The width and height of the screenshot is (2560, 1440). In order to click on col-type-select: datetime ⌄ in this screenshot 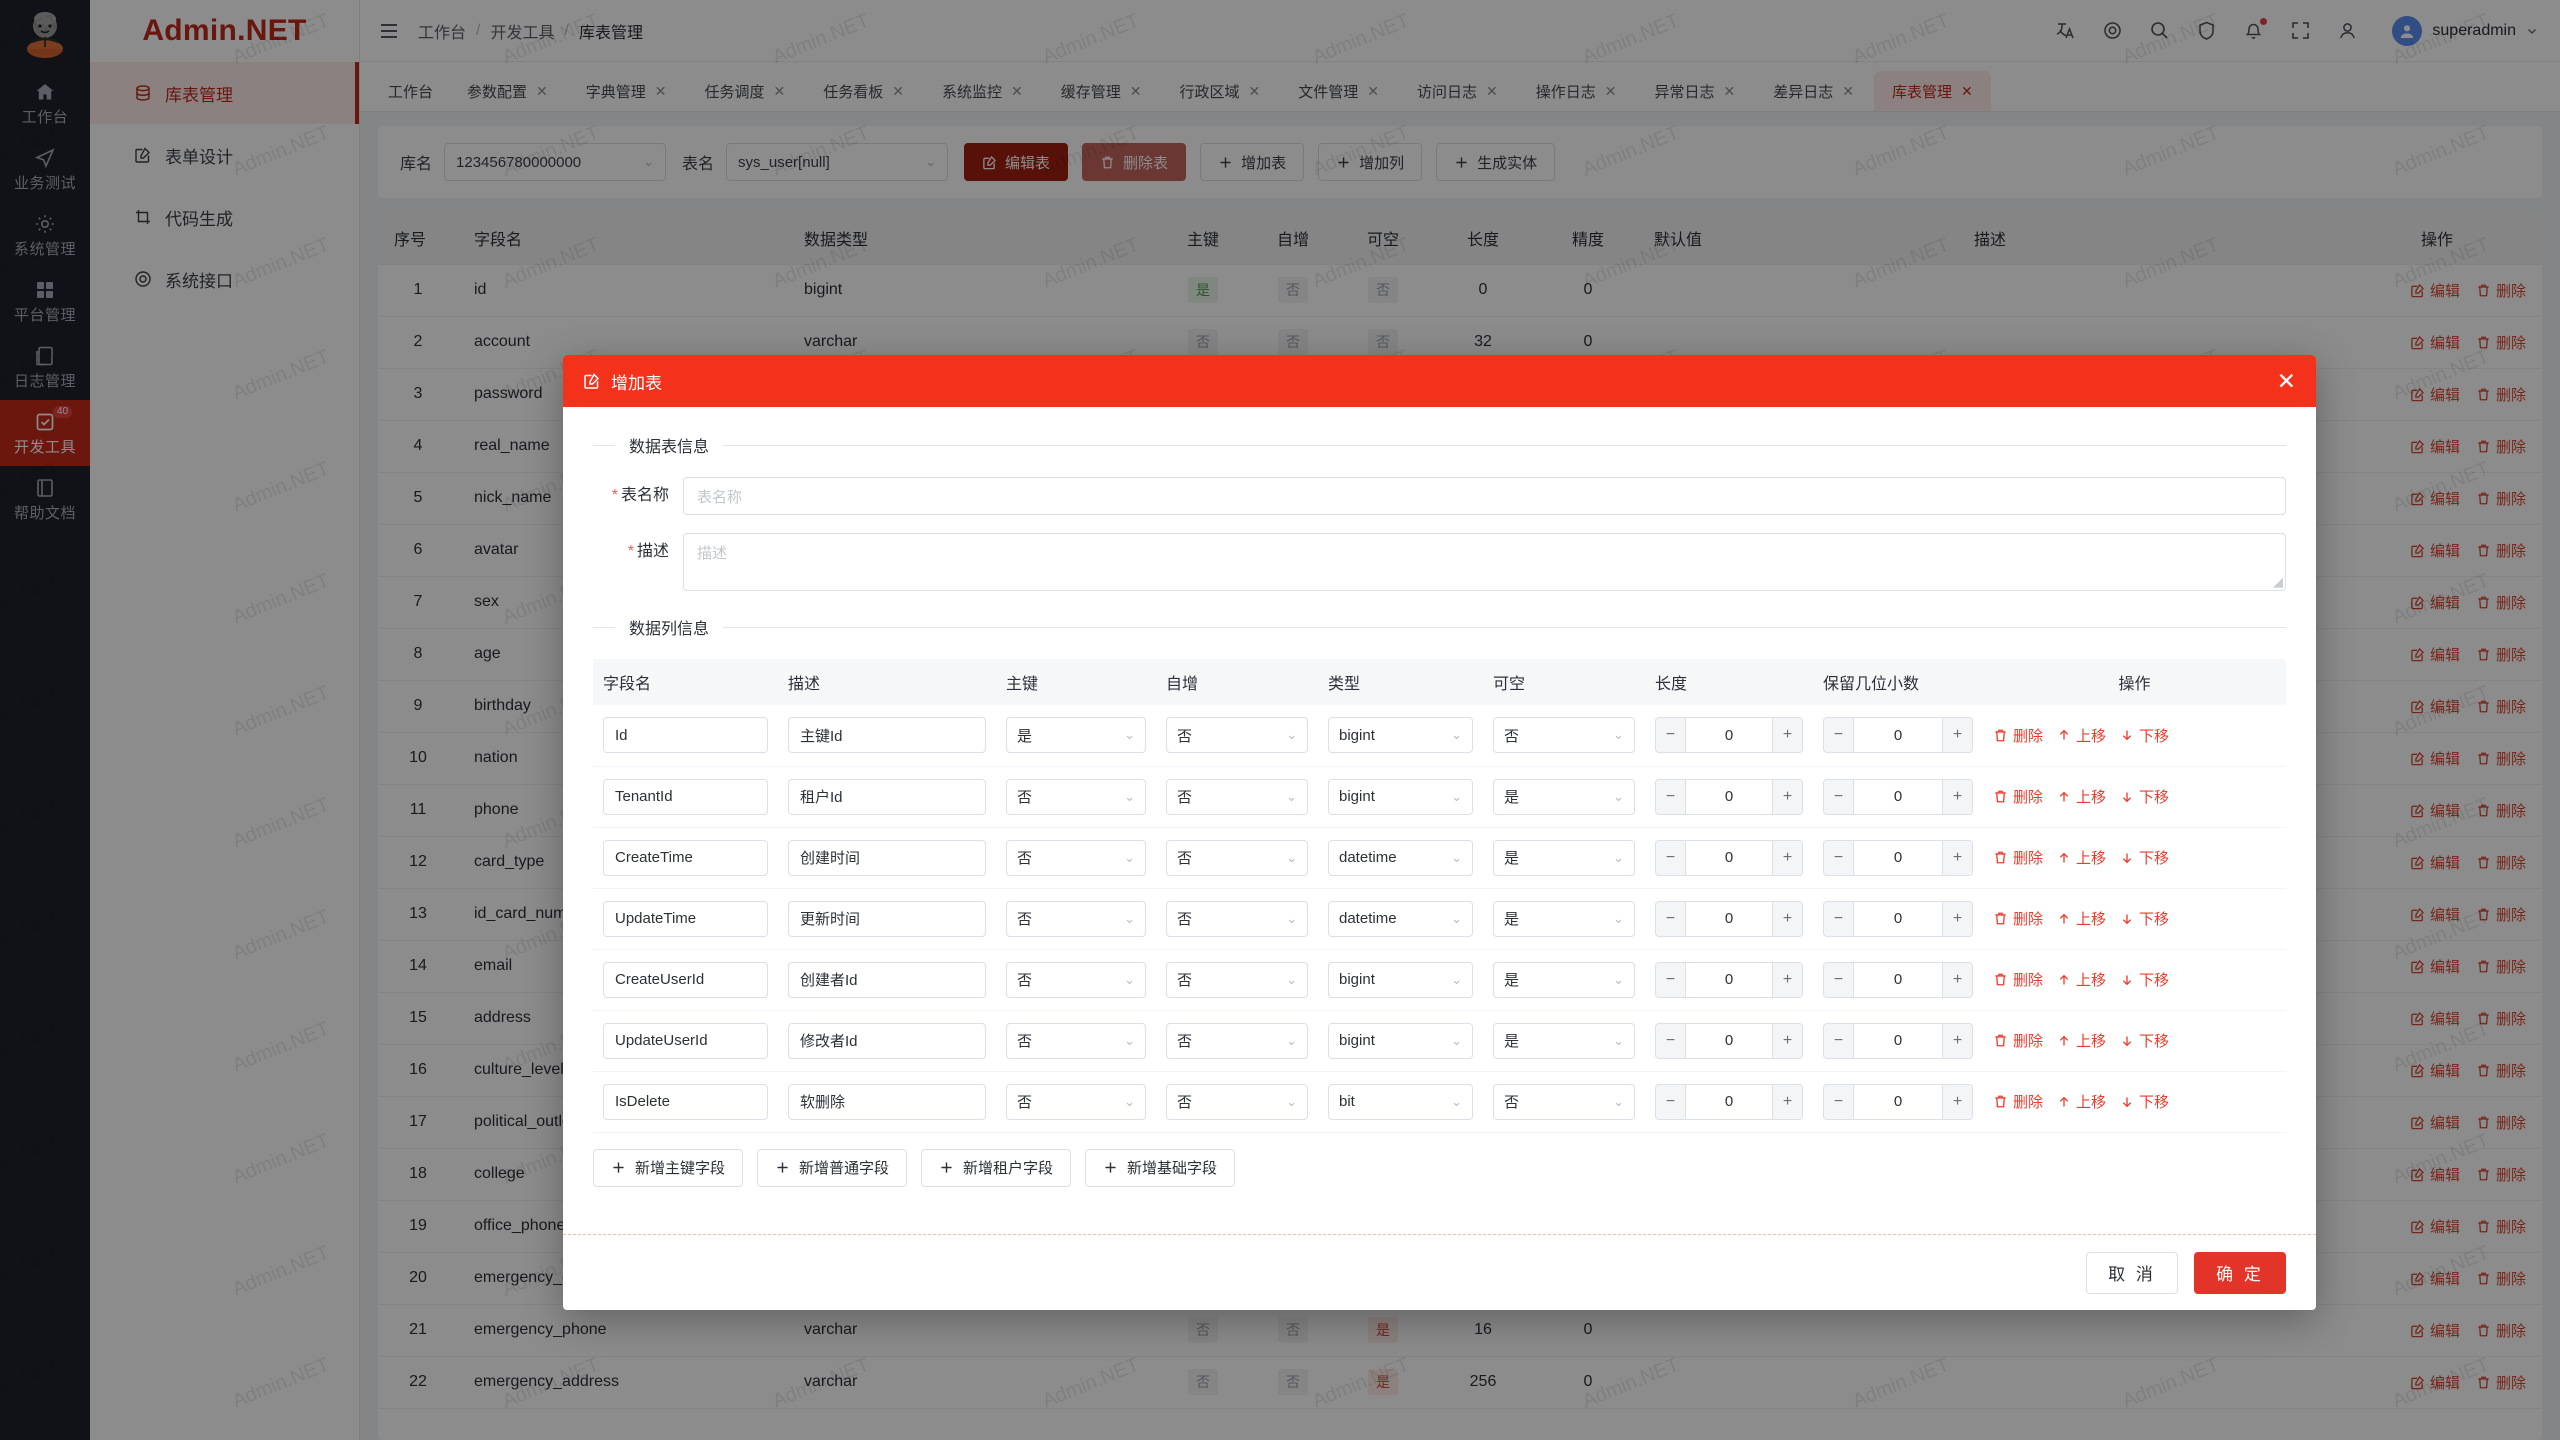, I will do `click(1400, 918)`.